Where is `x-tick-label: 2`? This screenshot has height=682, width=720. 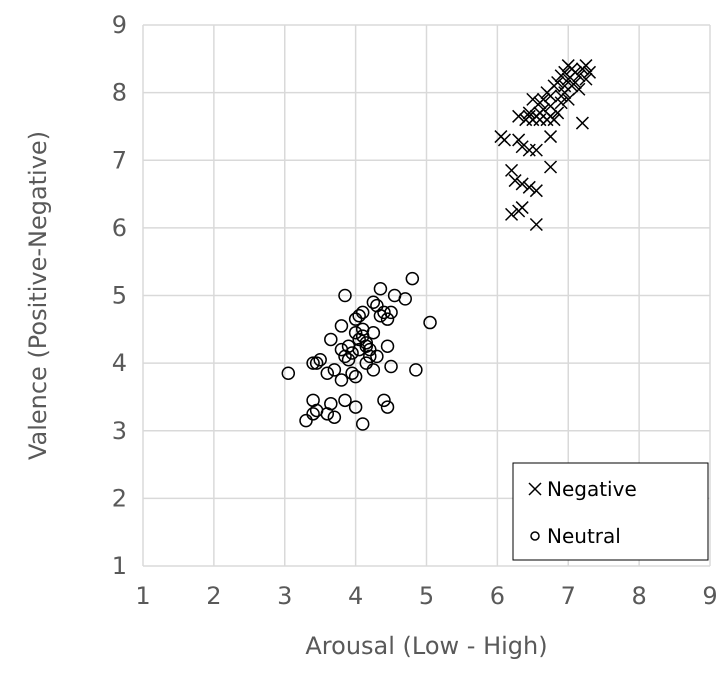
x-tick-label: 2 is located at coordinates (214, 596).